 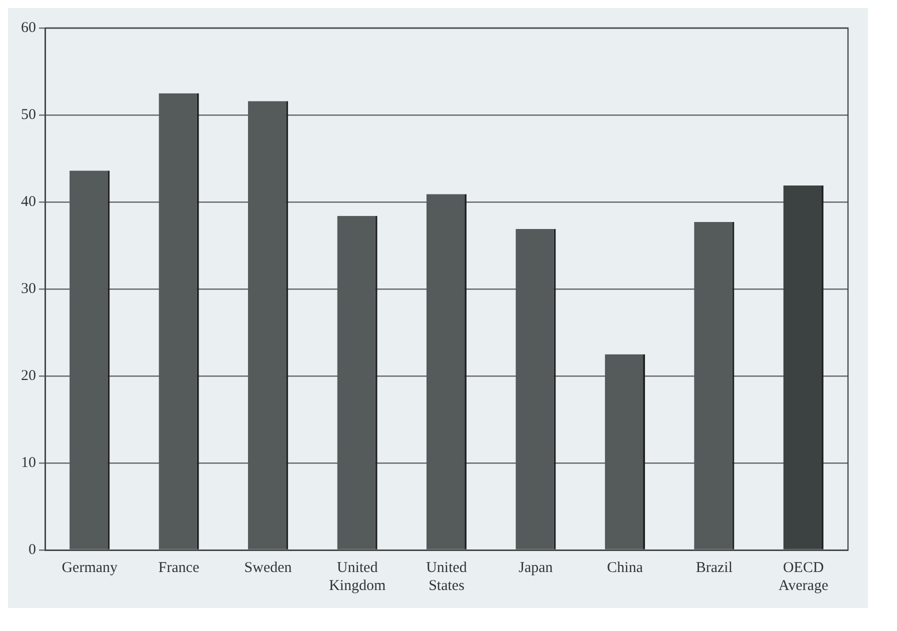 What do you see at coordinates (179, 568) in the screenshot?
I see `x-tick-label: France` at bounding box center [179, 568].